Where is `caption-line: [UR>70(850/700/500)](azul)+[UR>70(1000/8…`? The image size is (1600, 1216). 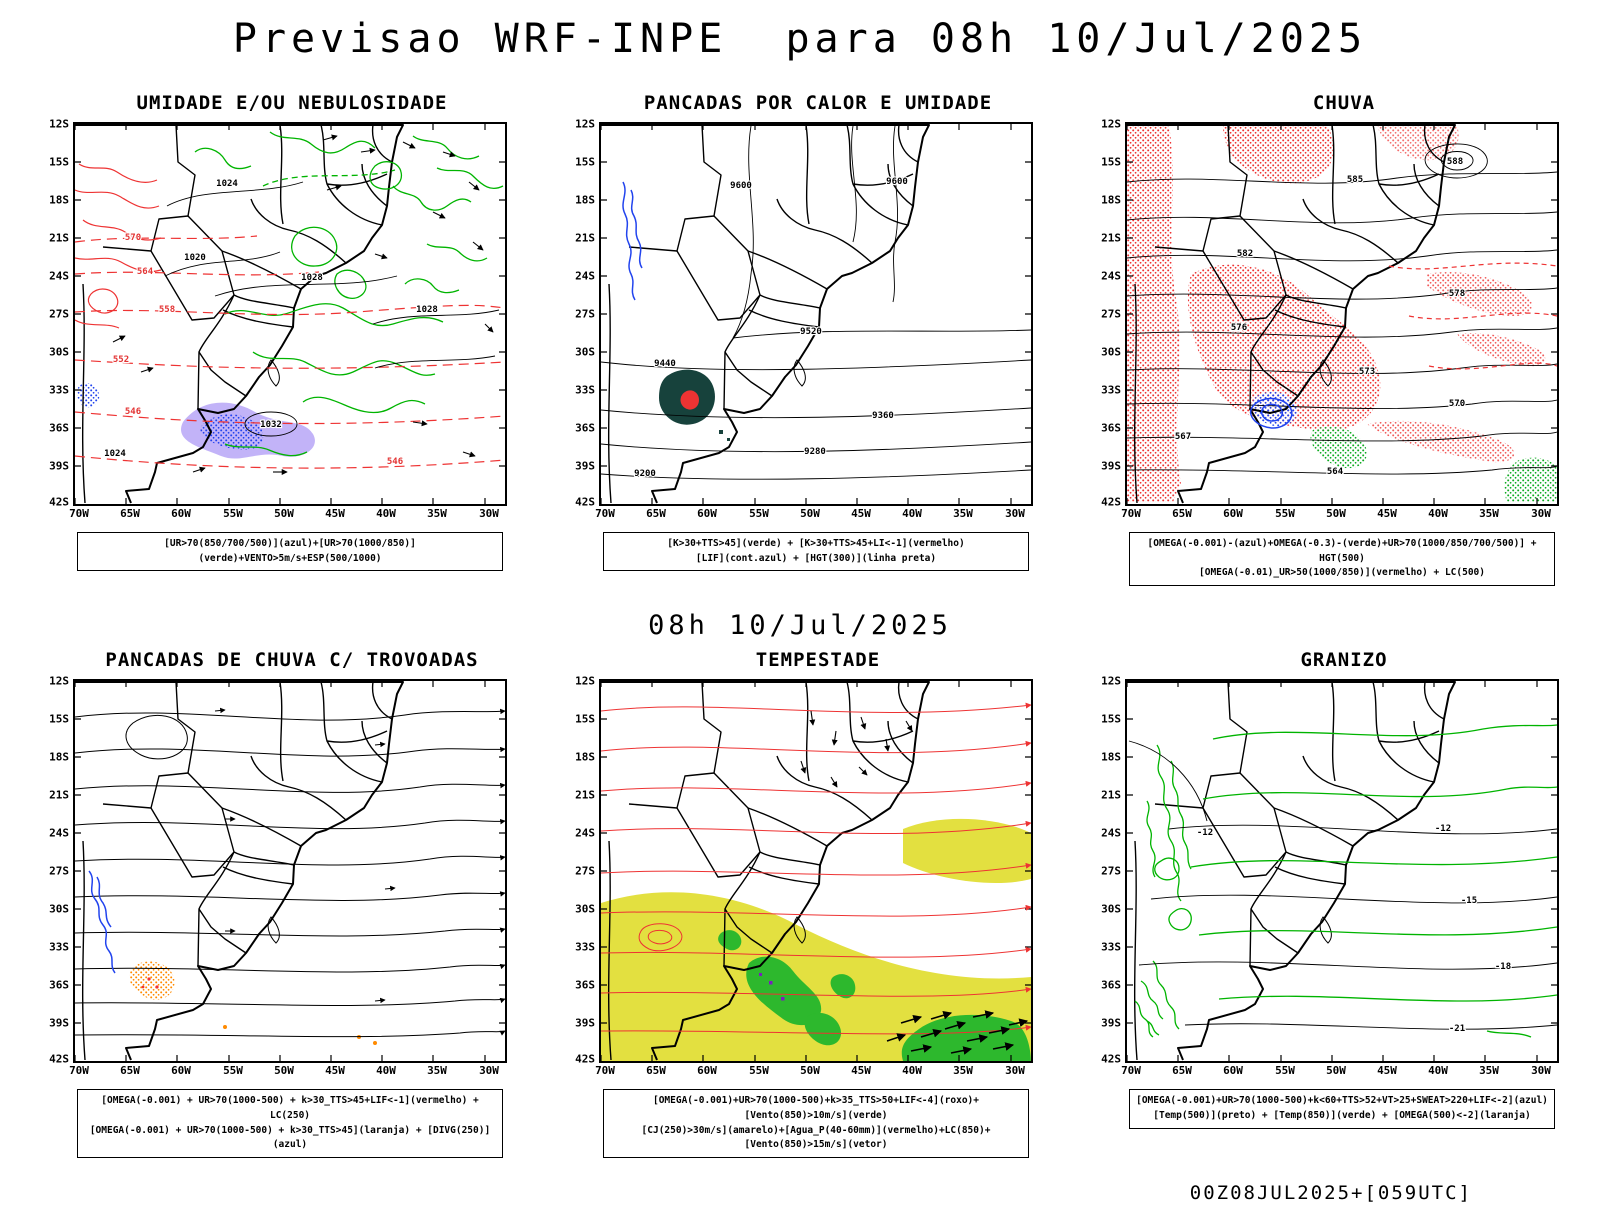
caption-line: [UR>70(850/700/500)](azul)+[UR>70(1000/8… is located at coordinates (290, 551).